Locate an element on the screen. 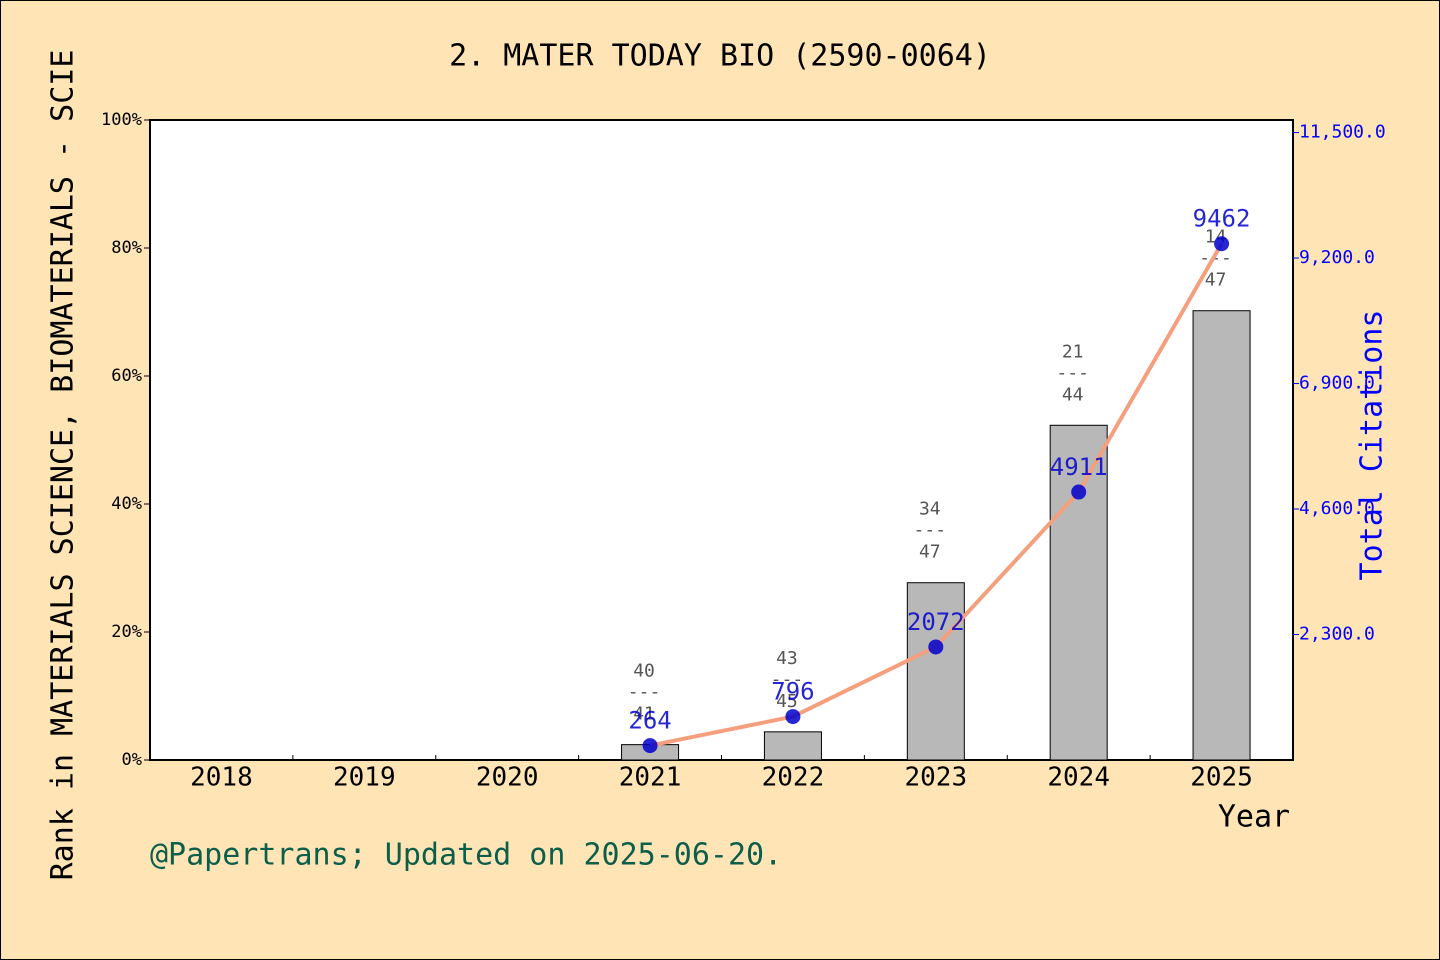  citation-label: 4911 is located at coordinates (1079, 467).